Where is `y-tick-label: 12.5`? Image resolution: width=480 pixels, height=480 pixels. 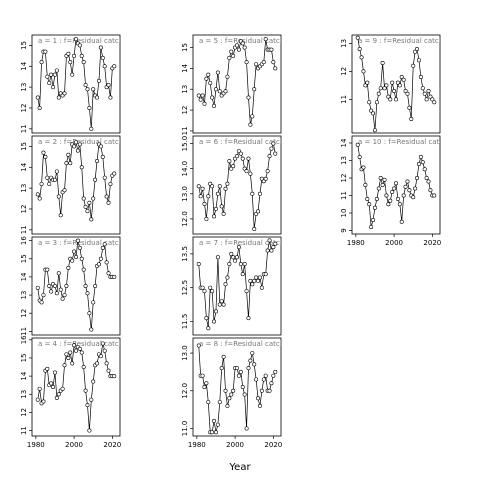 y-tick-label: 12.5 is located at coordinates (185, 288).